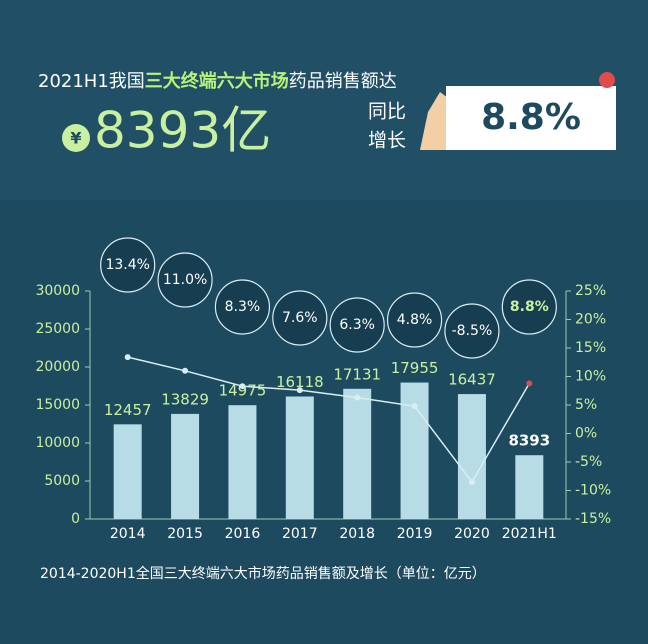  What do you see at coordinates (57, 443) in the screenshot?
I see `y-tick-label: 10000` at bounding box center [57, 443].